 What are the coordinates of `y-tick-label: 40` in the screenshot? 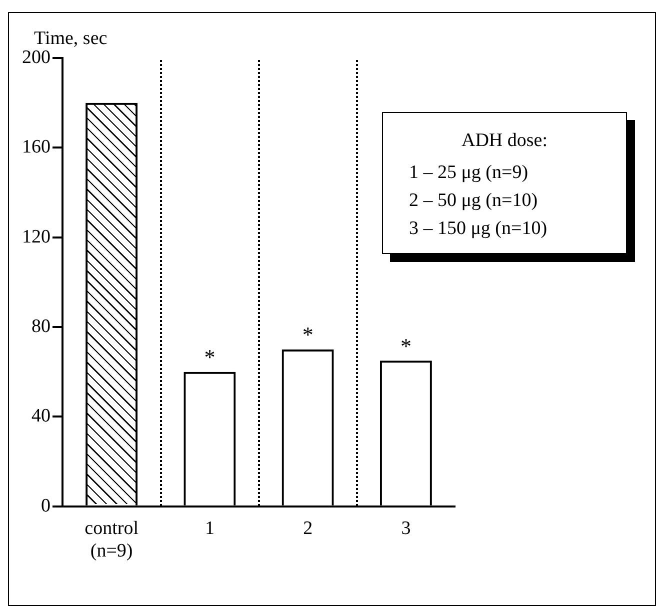 It's located at (41, 416).